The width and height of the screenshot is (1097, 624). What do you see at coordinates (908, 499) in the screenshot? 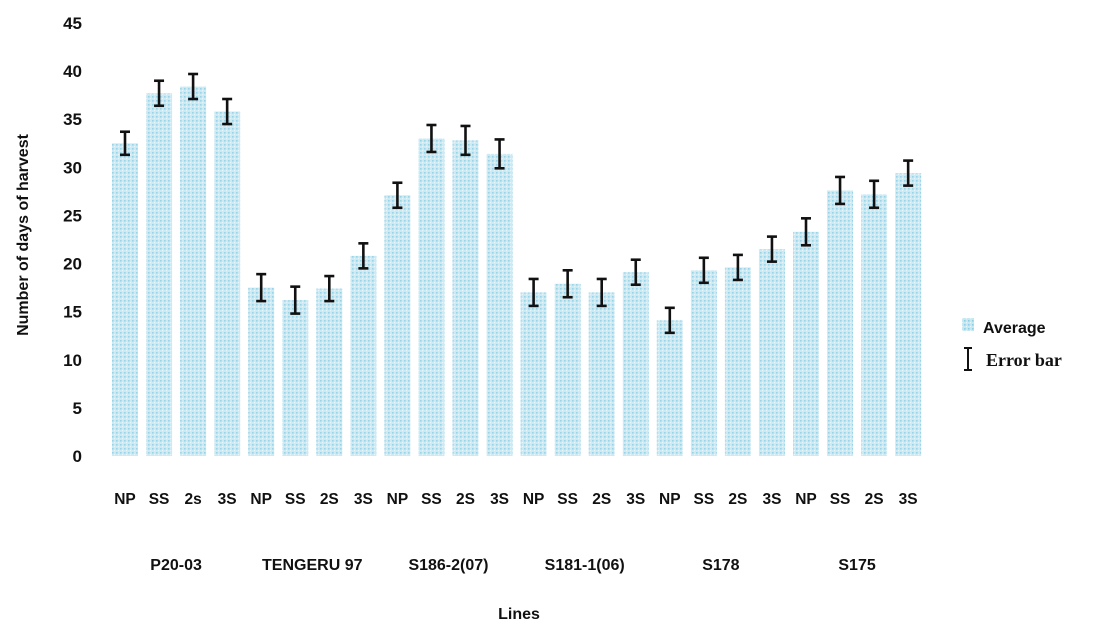
I see `x-category-label-23: 3S` at bounding box center [908, 499].